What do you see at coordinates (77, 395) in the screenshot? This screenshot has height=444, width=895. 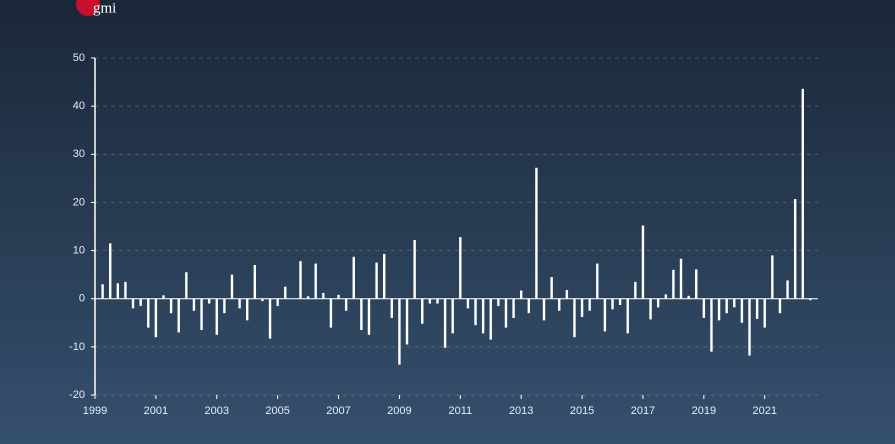 I see `y-tick-label: -20` at bounding box center [77, 395].